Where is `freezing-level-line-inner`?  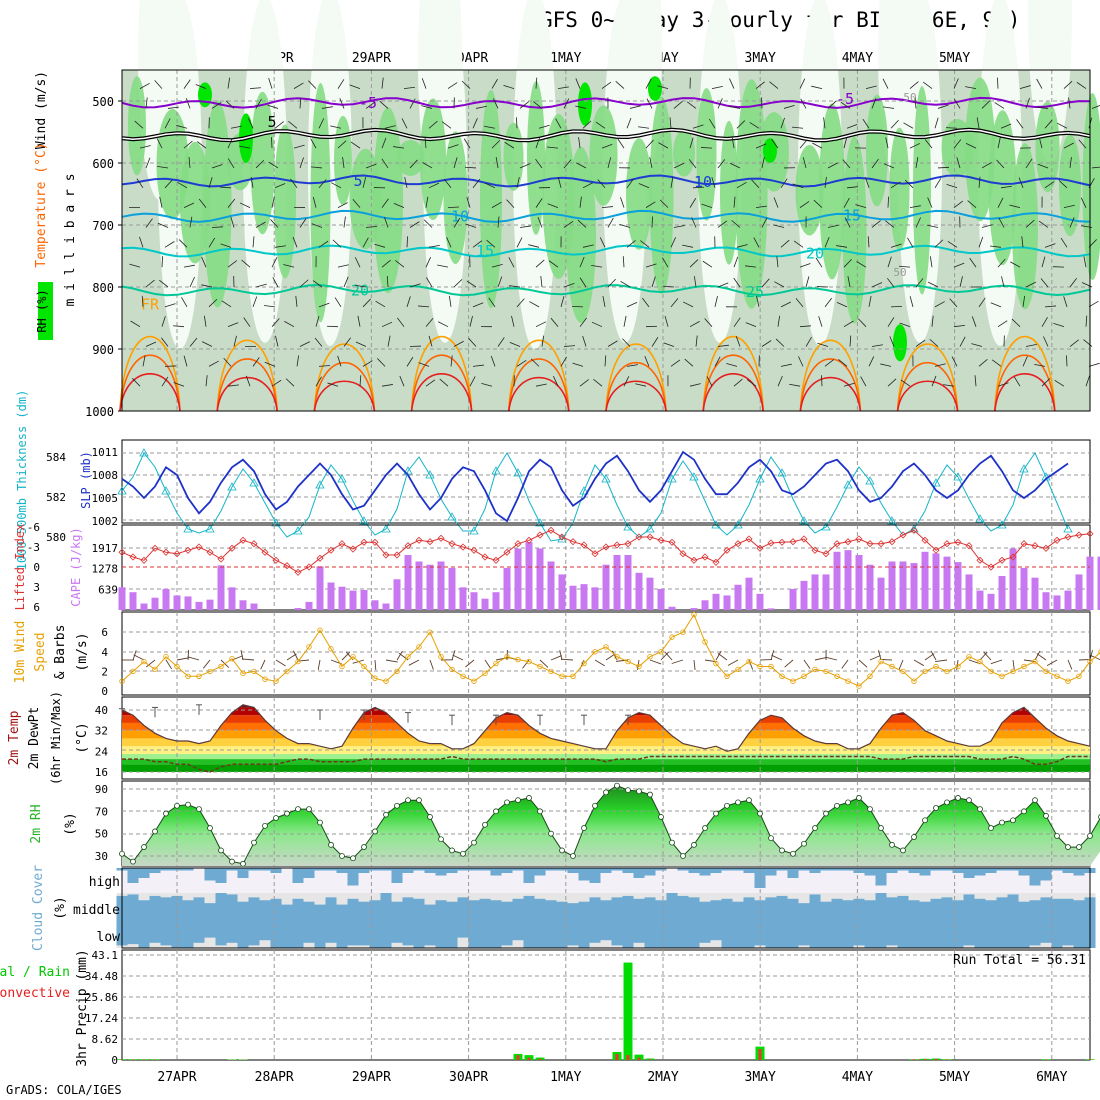
freezing-level-line-inner is located at coordinates (606, 135).